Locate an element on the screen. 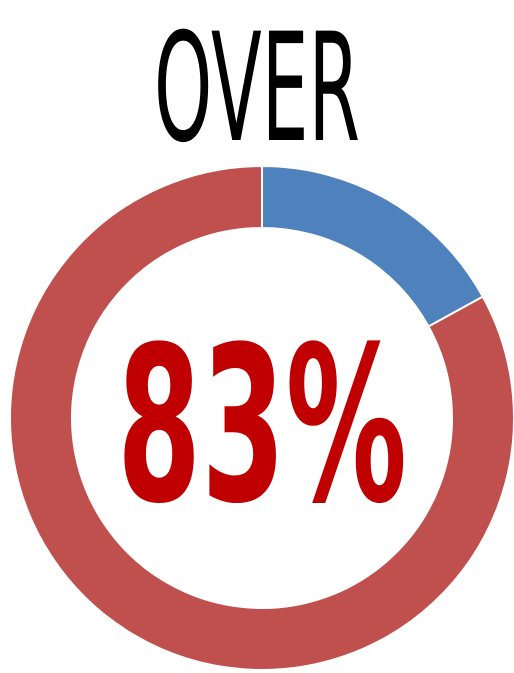 The height and width of the screenshot is (673, 514). headline-over: OVER is located at coordinates (257, 89).